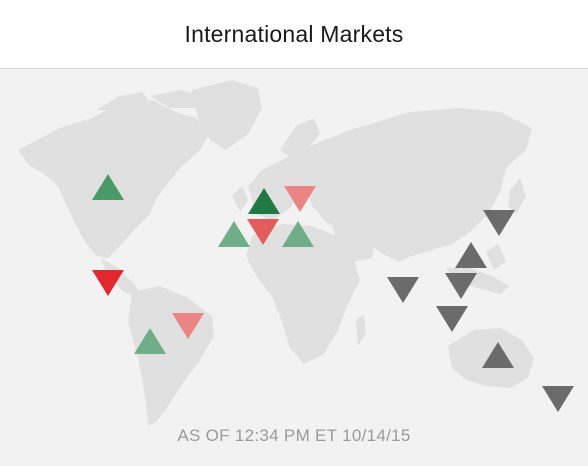 This screenshot has height=466, width=588. I want to click on market-marker-france, so click(263, 232).